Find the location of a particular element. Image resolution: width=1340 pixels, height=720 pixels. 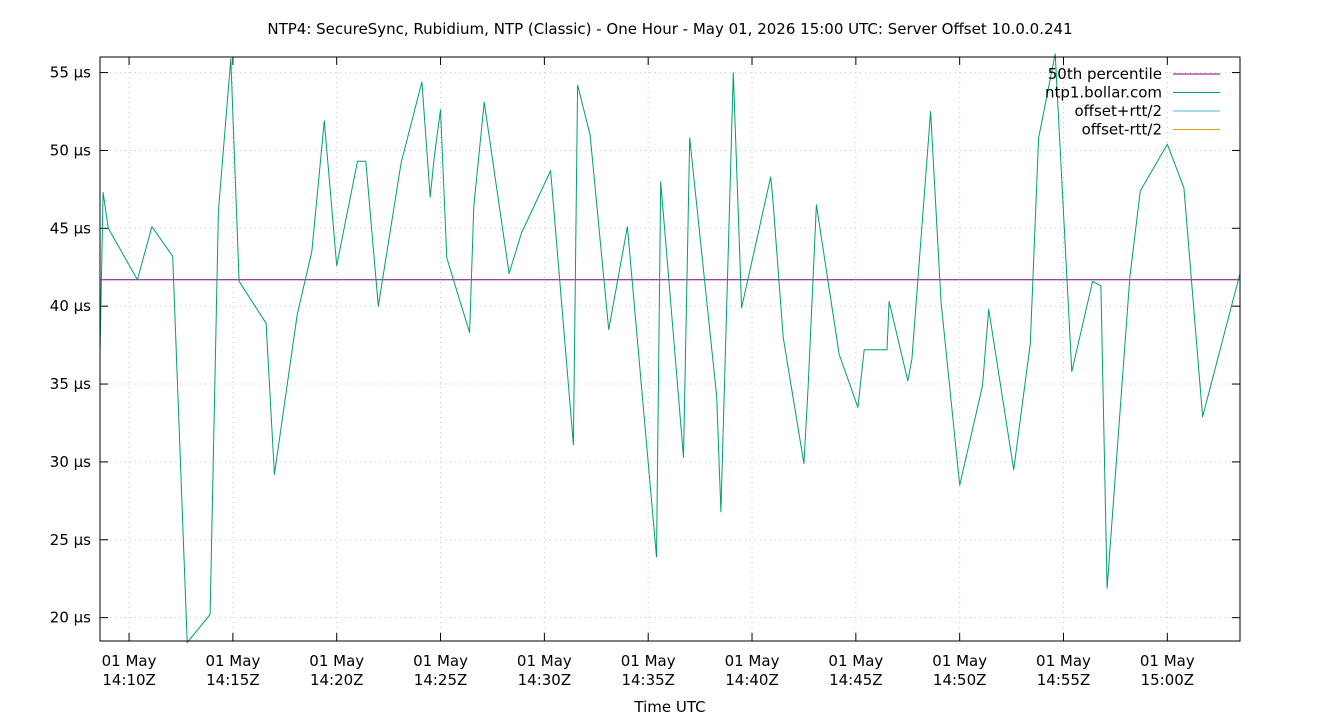

y-tick-label: 40 µs is located at coordinates (70, 306).